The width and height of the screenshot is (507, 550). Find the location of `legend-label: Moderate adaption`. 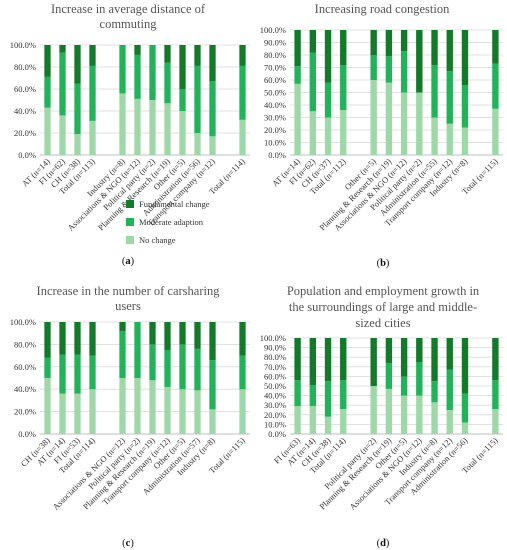

legend-label: Moderate adaption is located at coordinates (171, 222).